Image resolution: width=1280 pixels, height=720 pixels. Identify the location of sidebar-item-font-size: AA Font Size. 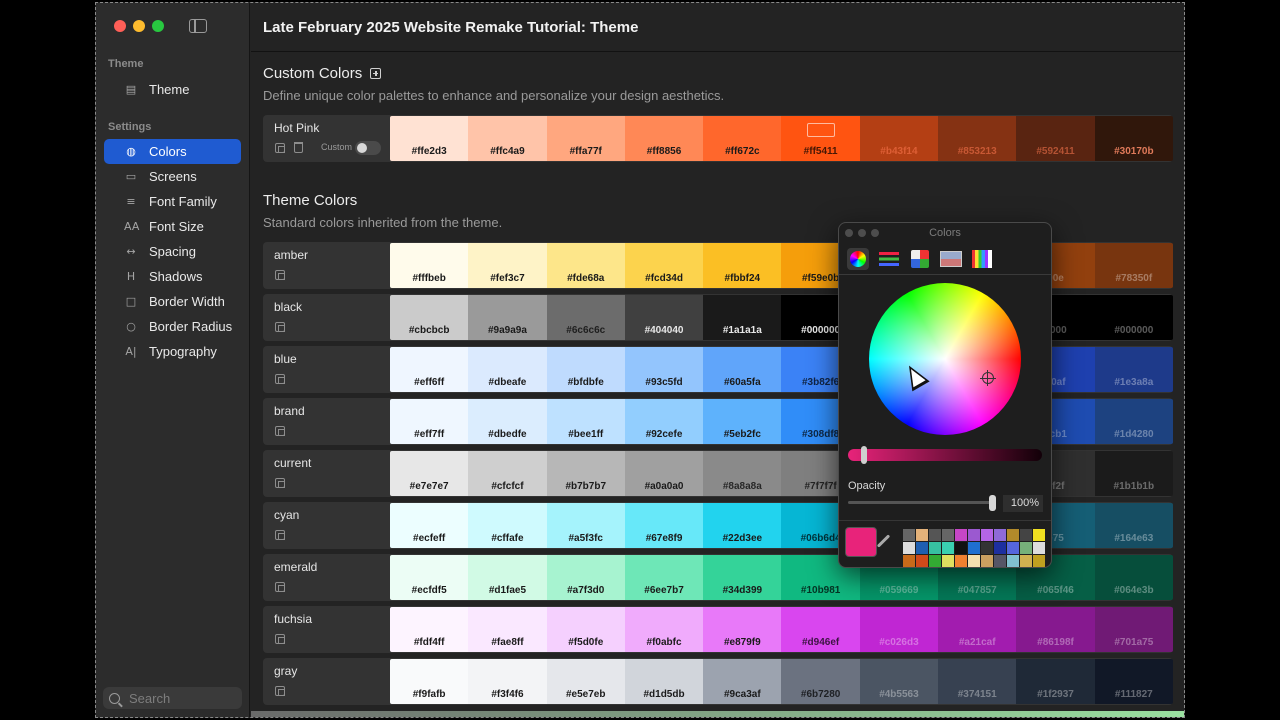
(172, 226).